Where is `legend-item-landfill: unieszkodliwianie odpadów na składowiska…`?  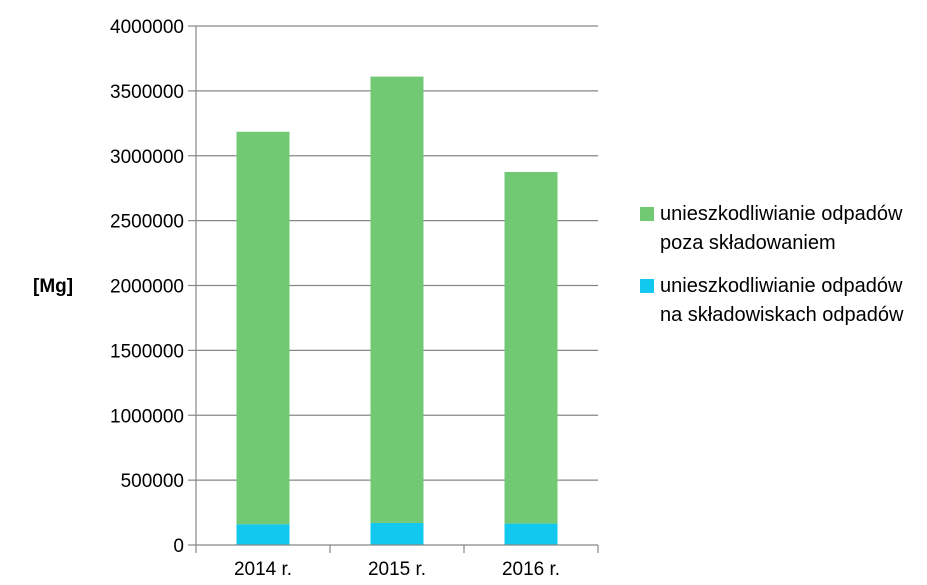 legend-item-landfill: unieszkodliwianie odpadów na składowiska… is located at coordinates (783, 301).